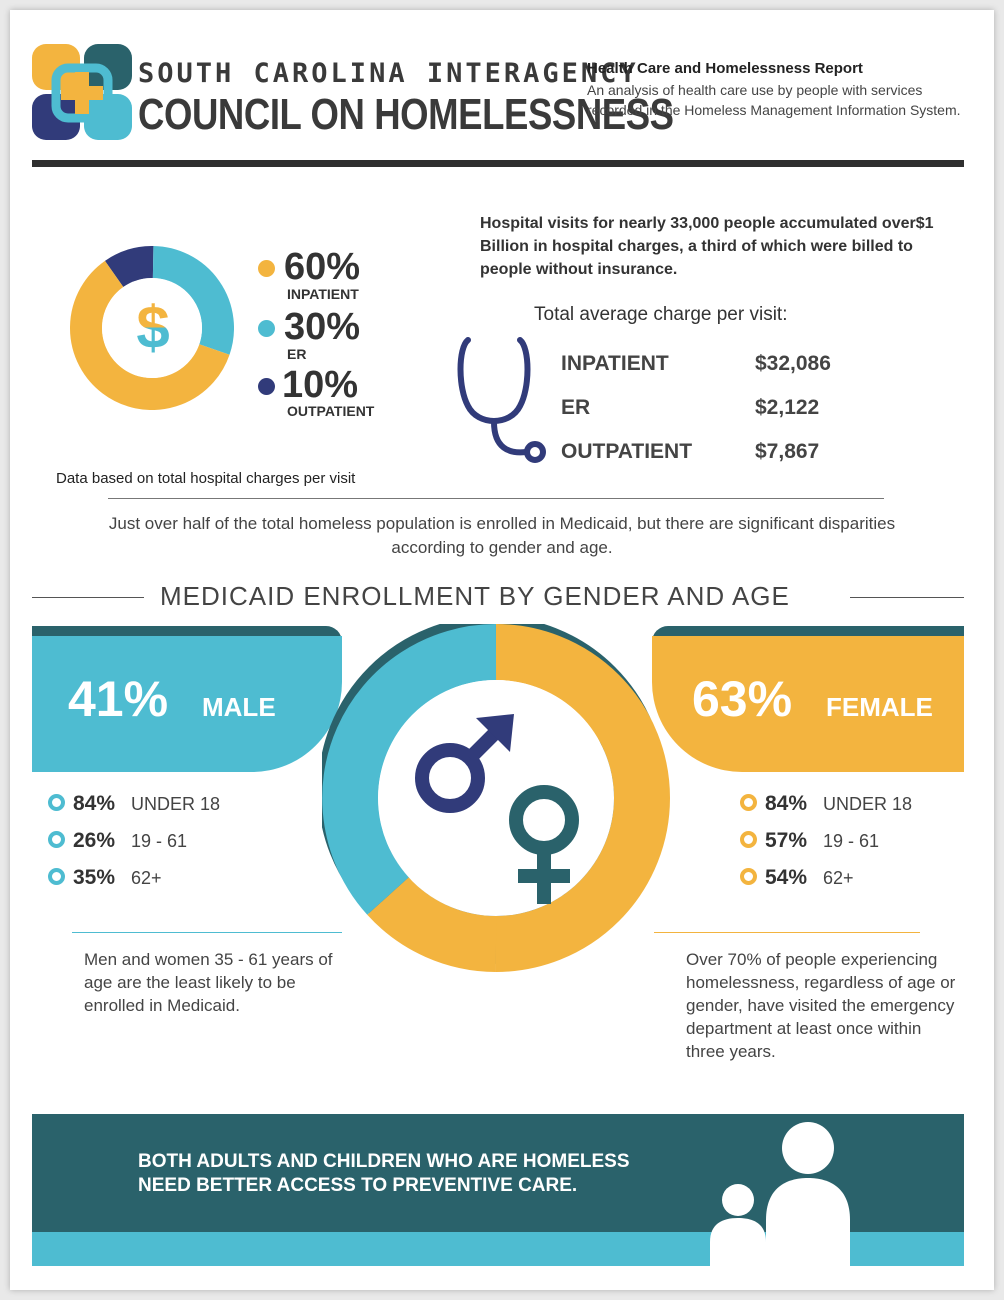  Describe the element at coordinates (207, 932) in the screenshot. I see `male-note-rule` at that location.